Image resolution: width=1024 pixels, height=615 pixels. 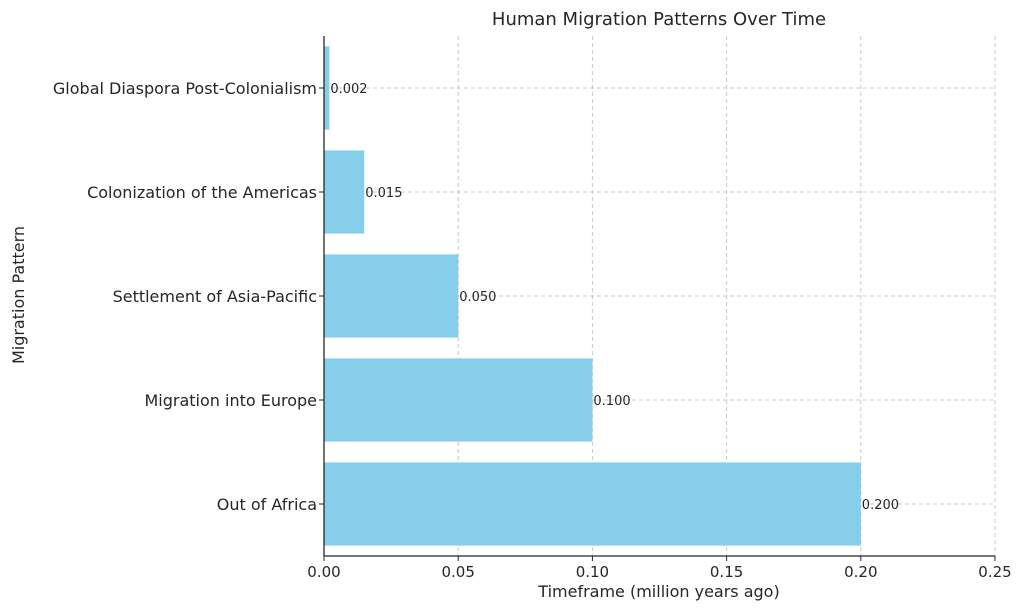 What do you see at coordinates (726, 572) in the screenshot?
I see `x-tick-label: 0.15` at bounding box center [726, 572].